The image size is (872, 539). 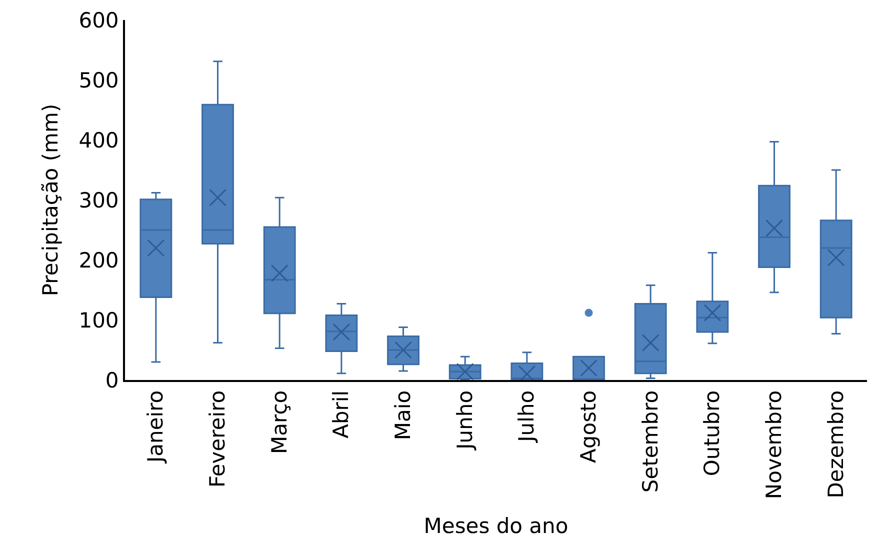 I want to click on x-tick-label: Abril, so click(x=341, y=414).